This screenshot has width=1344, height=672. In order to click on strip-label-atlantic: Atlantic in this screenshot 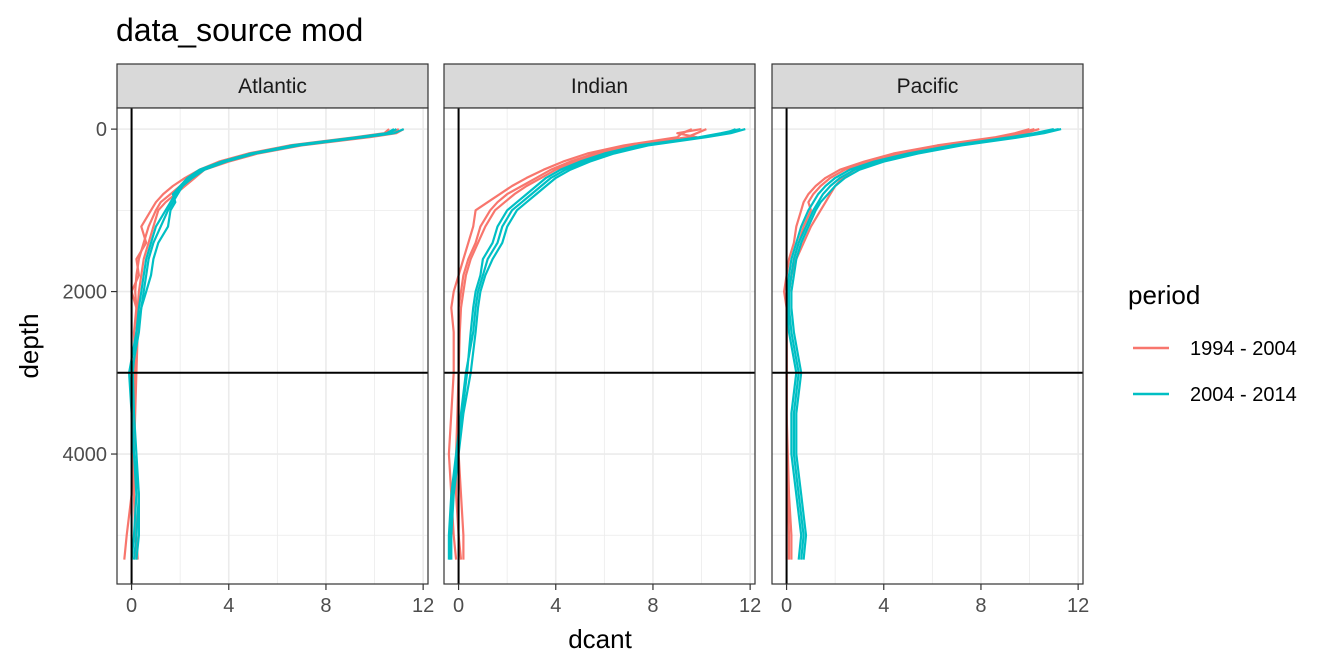, I will do `click(272, 86)`.